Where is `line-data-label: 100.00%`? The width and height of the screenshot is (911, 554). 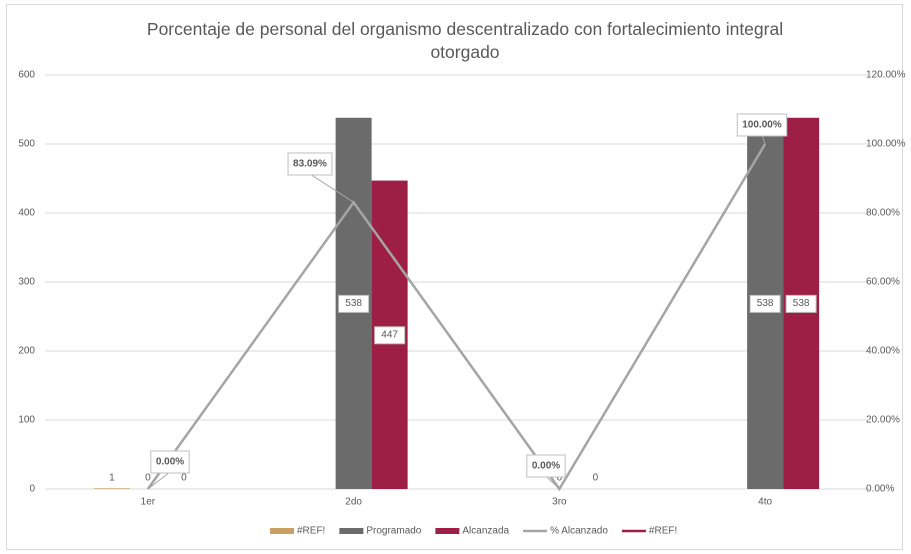 line-data-label: 100.00% is located at coordinates (762, 125).